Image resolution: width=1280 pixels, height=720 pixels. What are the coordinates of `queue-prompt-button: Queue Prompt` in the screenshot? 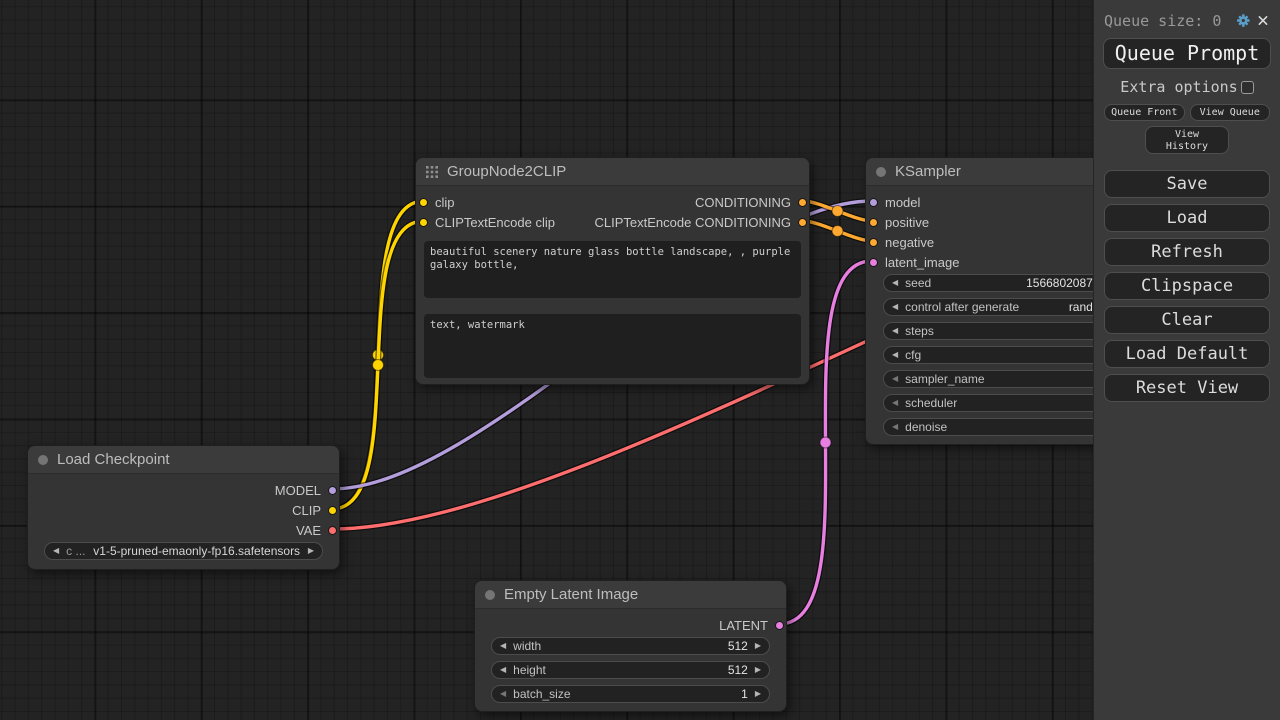 It's located at (1187, 53).